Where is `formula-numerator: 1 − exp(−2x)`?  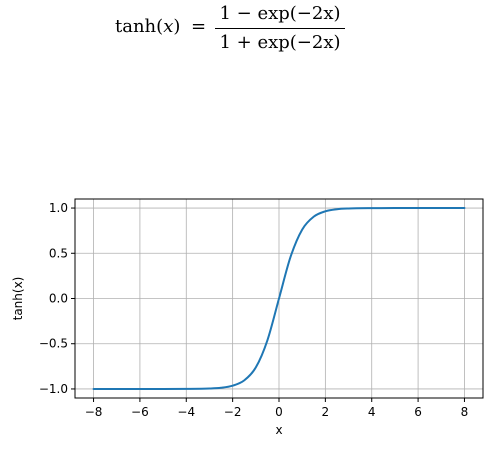 formula-numerator: 1 − exp(−2x) is located at coordinates (280, 13).